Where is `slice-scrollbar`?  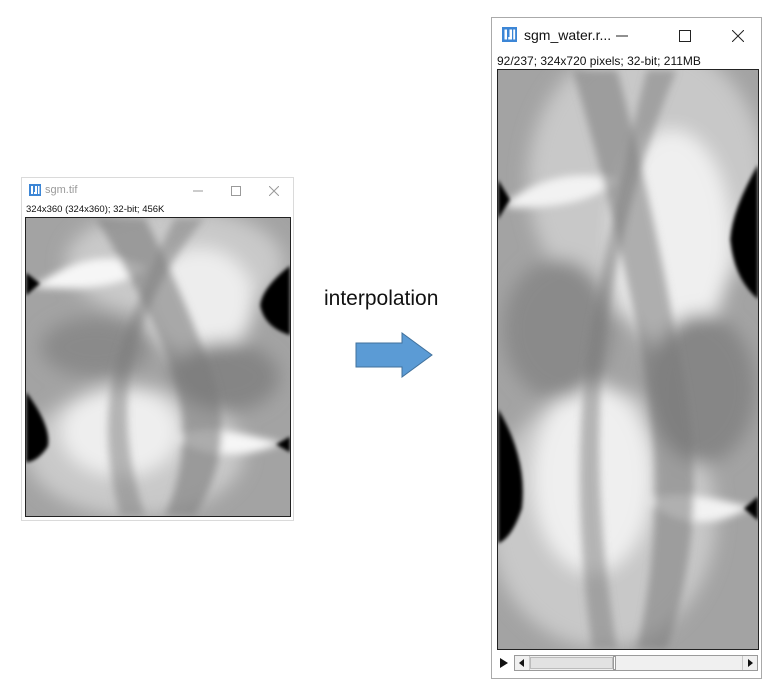
slice-scrollbar is located at coordinates (636, 663).